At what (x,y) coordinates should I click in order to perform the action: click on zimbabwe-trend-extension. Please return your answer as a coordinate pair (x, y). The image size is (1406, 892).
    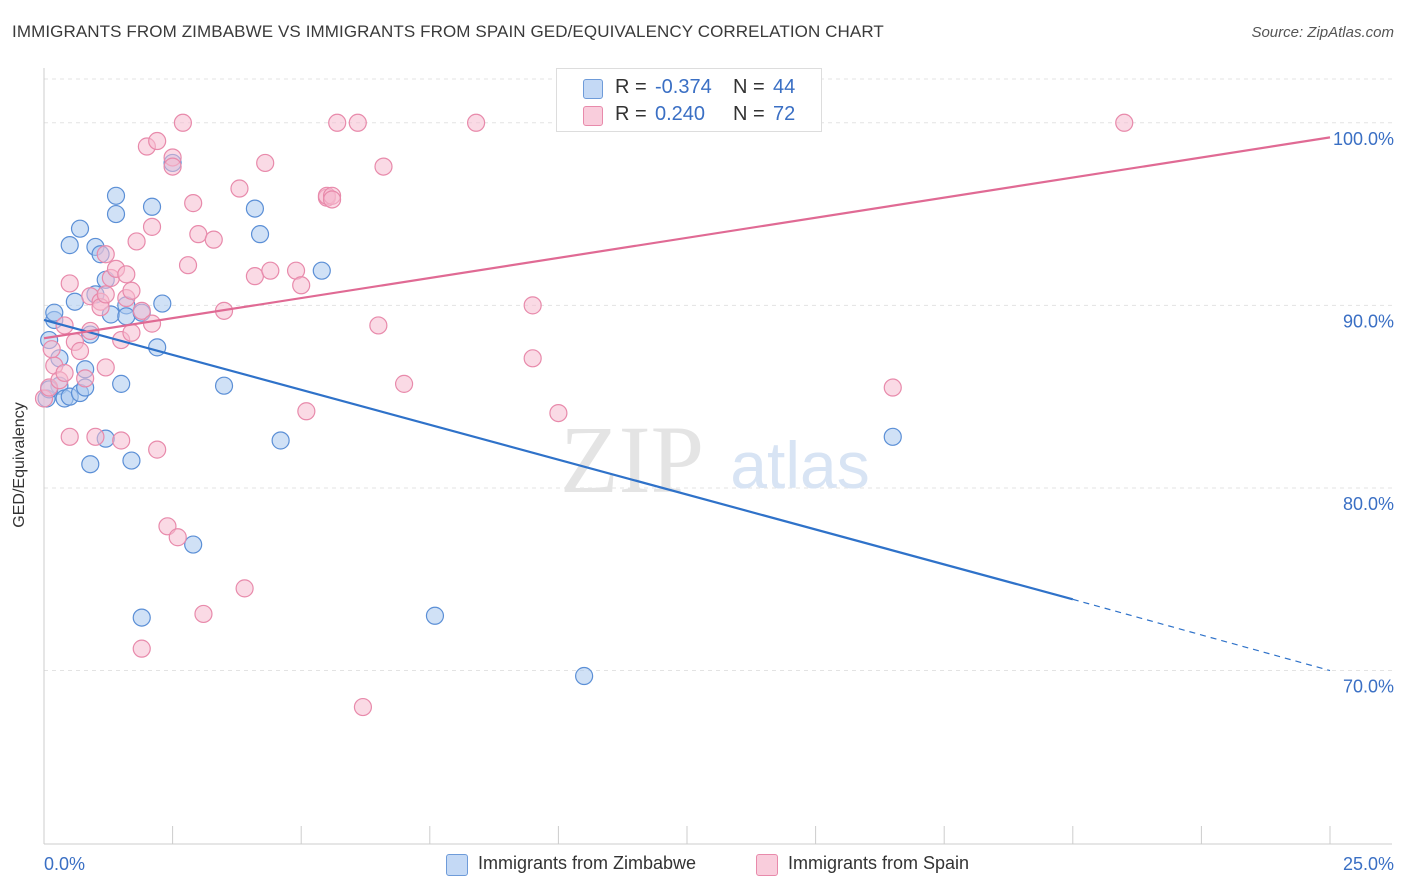
    Looking at the image, I should click on (1201, 635).